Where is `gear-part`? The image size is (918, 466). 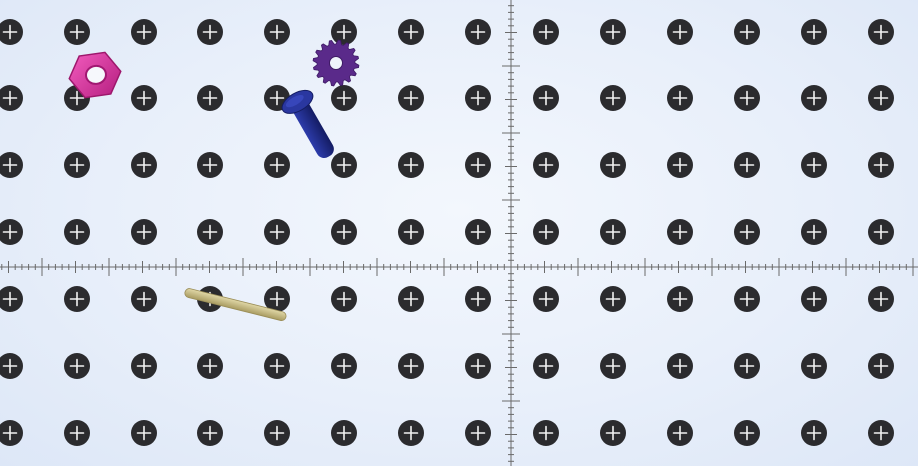
gear-part is located at coordinates (336, 63).